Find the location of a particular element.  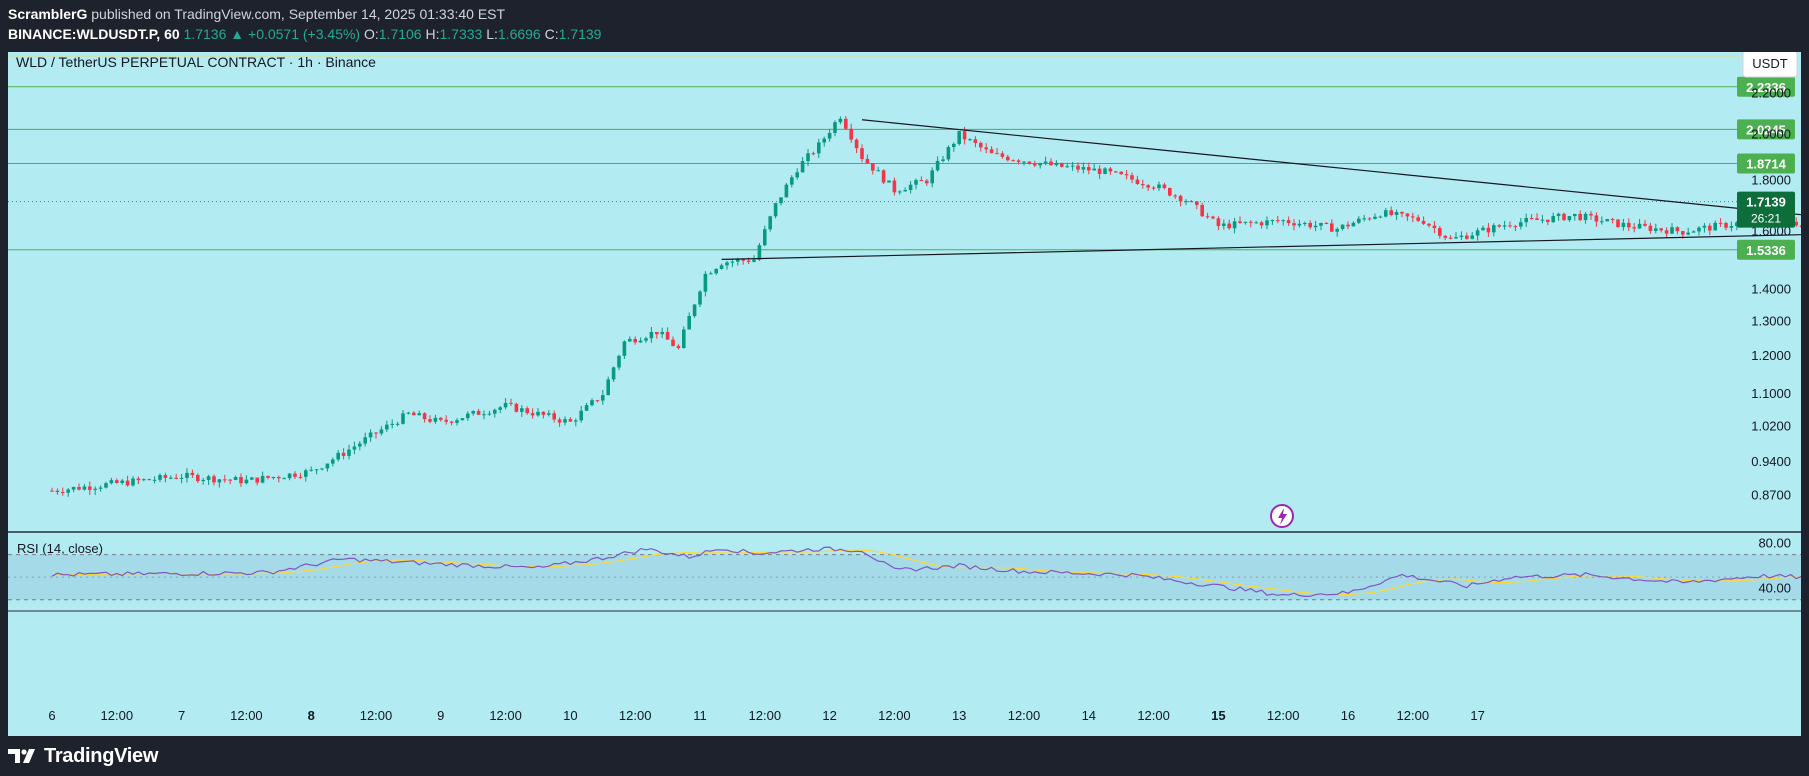

lightning-icon is located at coordinates (1282, 516).